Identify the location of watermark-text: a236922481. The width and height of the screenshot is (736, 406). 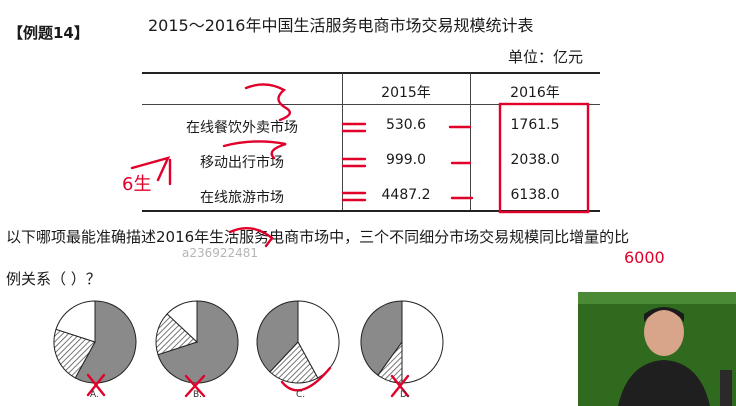
(220, 253).